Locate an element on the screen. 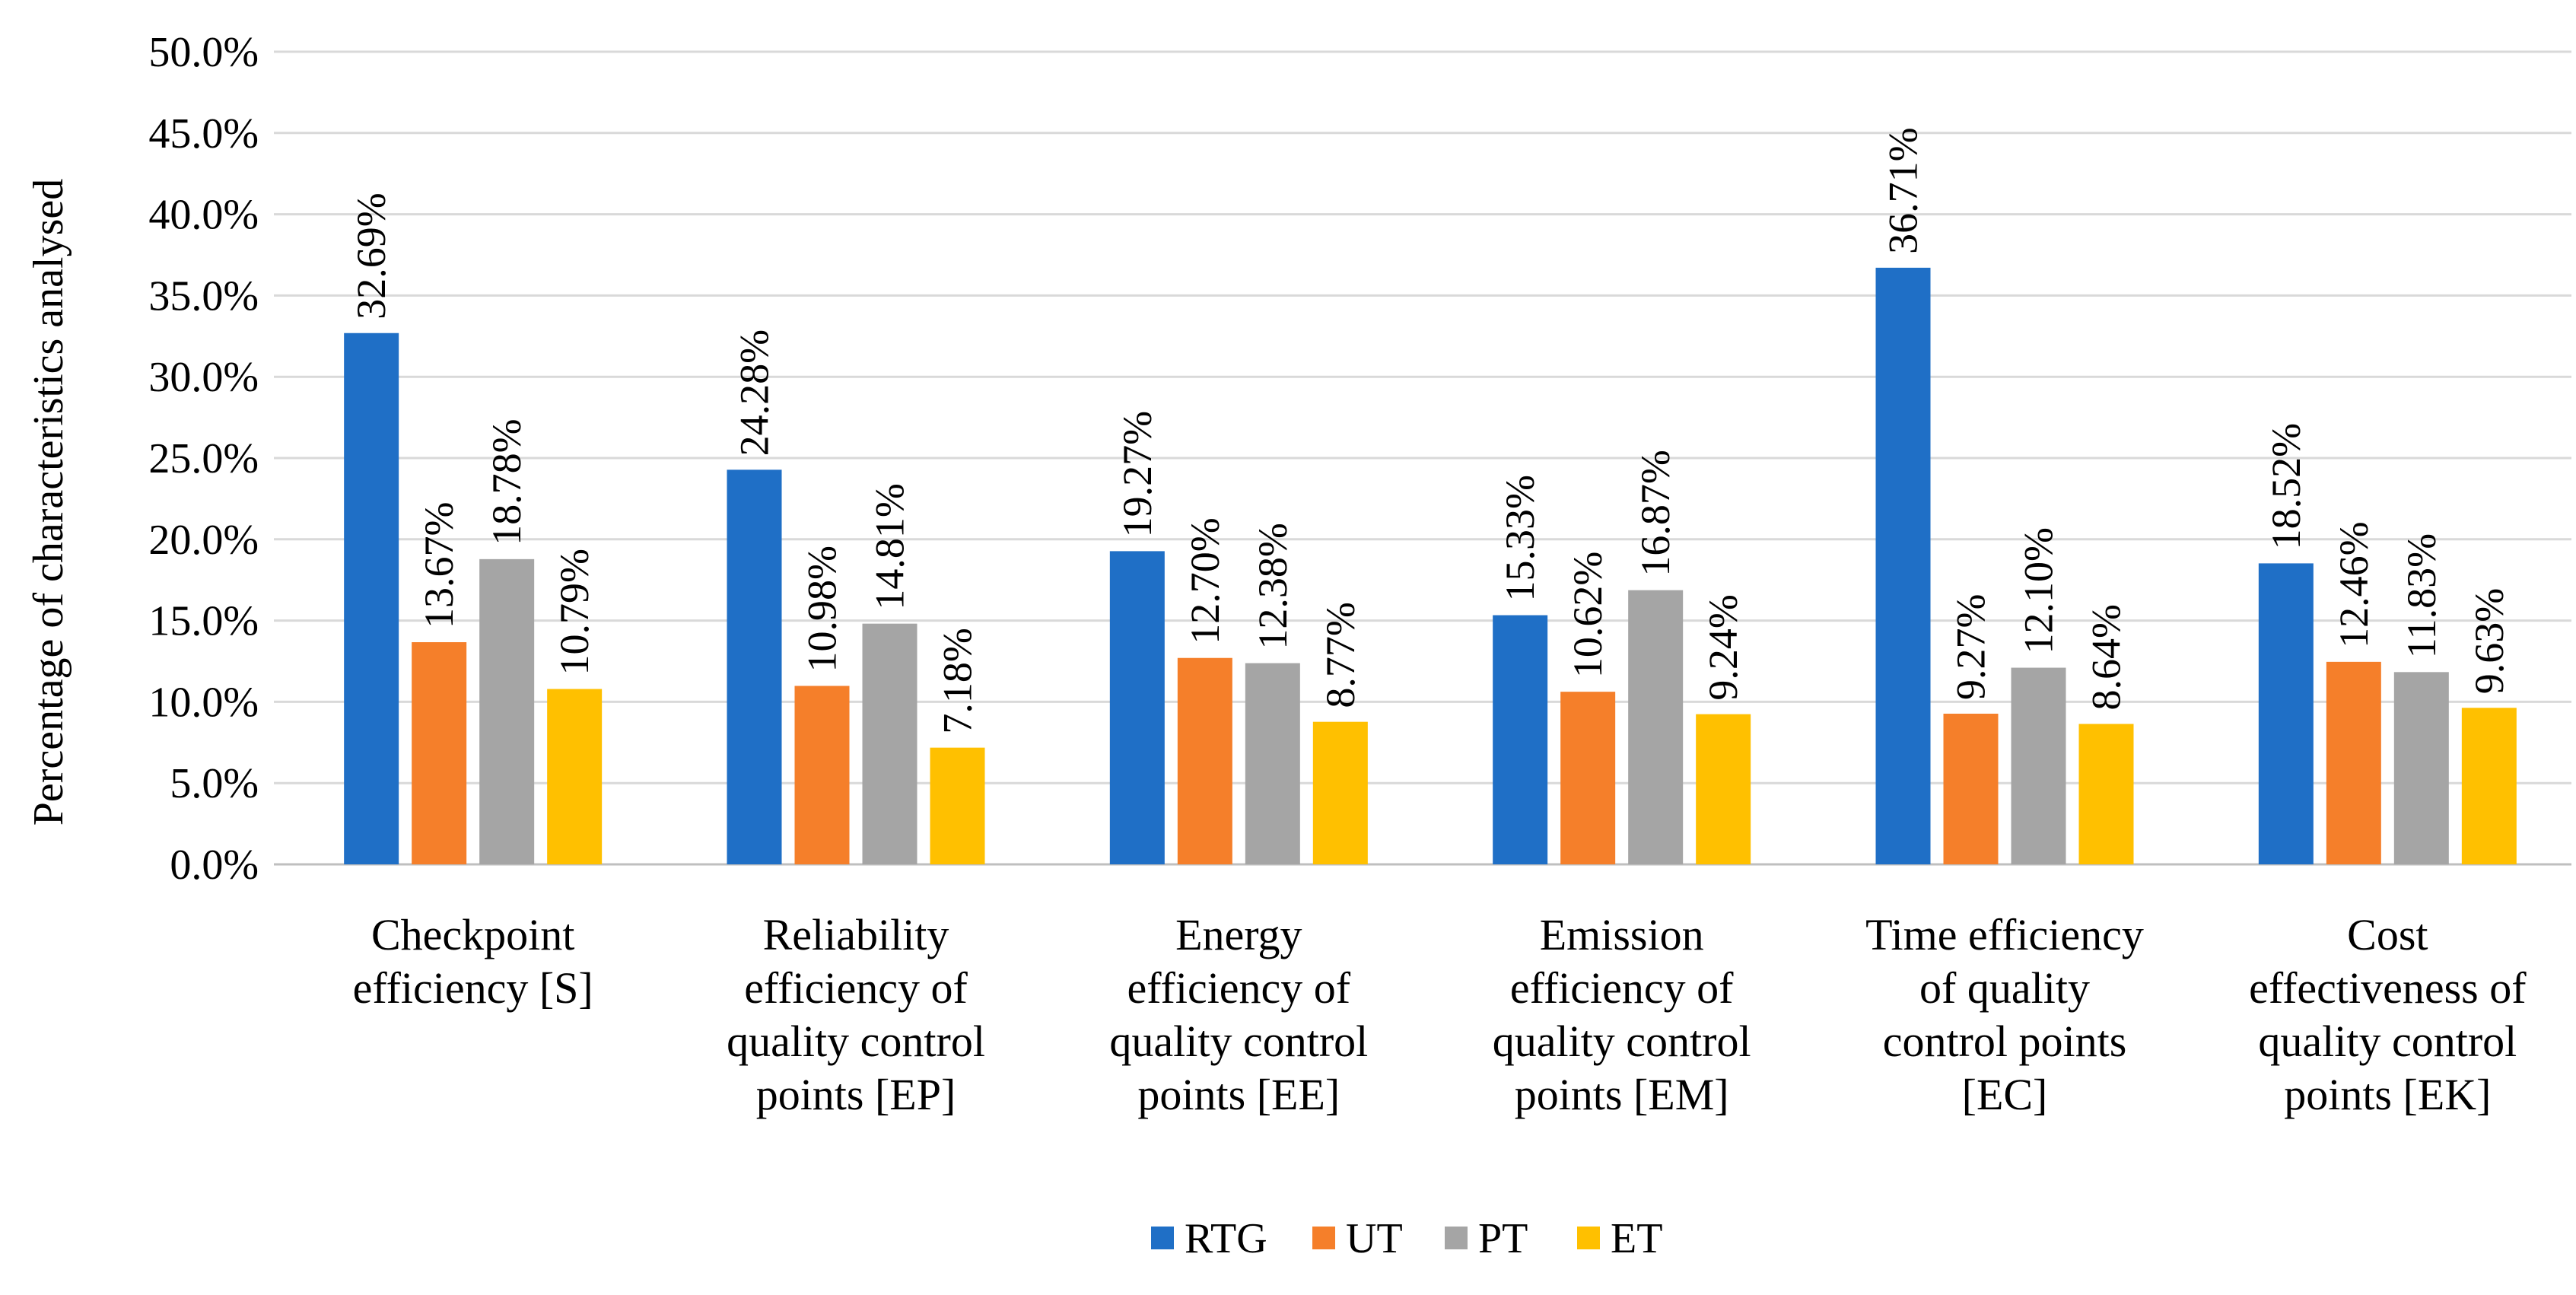 The image size is (2576, 1295). data-label: 10.79% is located at coordinates (574, 612).